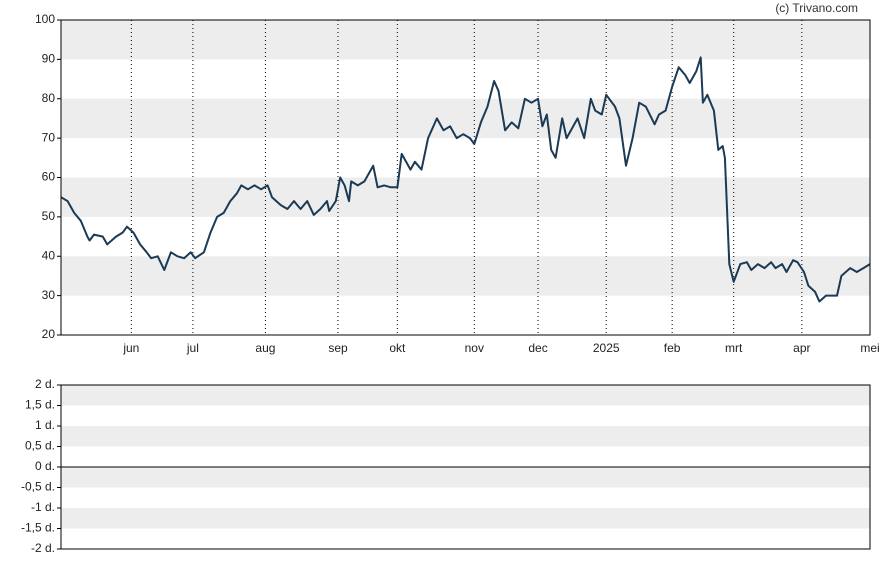  I want to click on y-tick-label: 30, so click(49, 295).